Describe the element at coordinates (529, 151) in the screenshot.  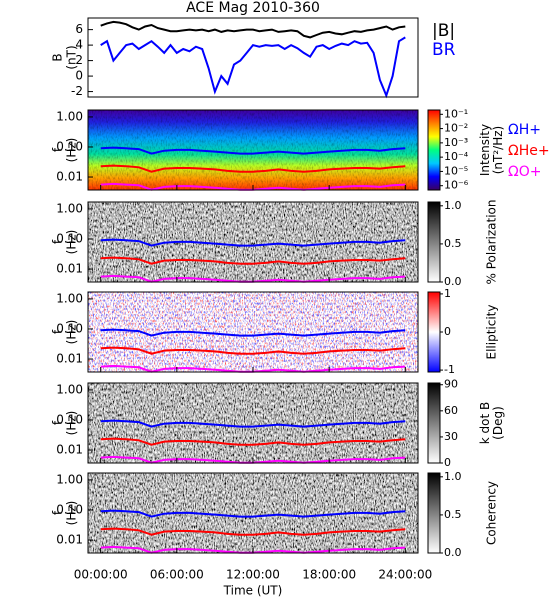
I see `legend-label: ΩHe+` at that location.